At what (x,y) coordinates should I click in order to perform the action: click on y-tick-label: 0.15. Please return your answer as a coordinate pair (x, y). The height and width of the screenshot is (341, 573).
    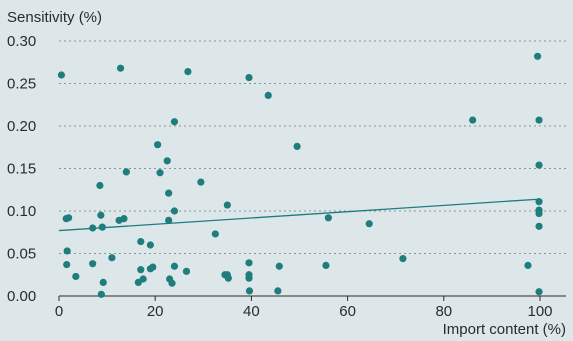
    Looking at the image, I should click on (21, 169).